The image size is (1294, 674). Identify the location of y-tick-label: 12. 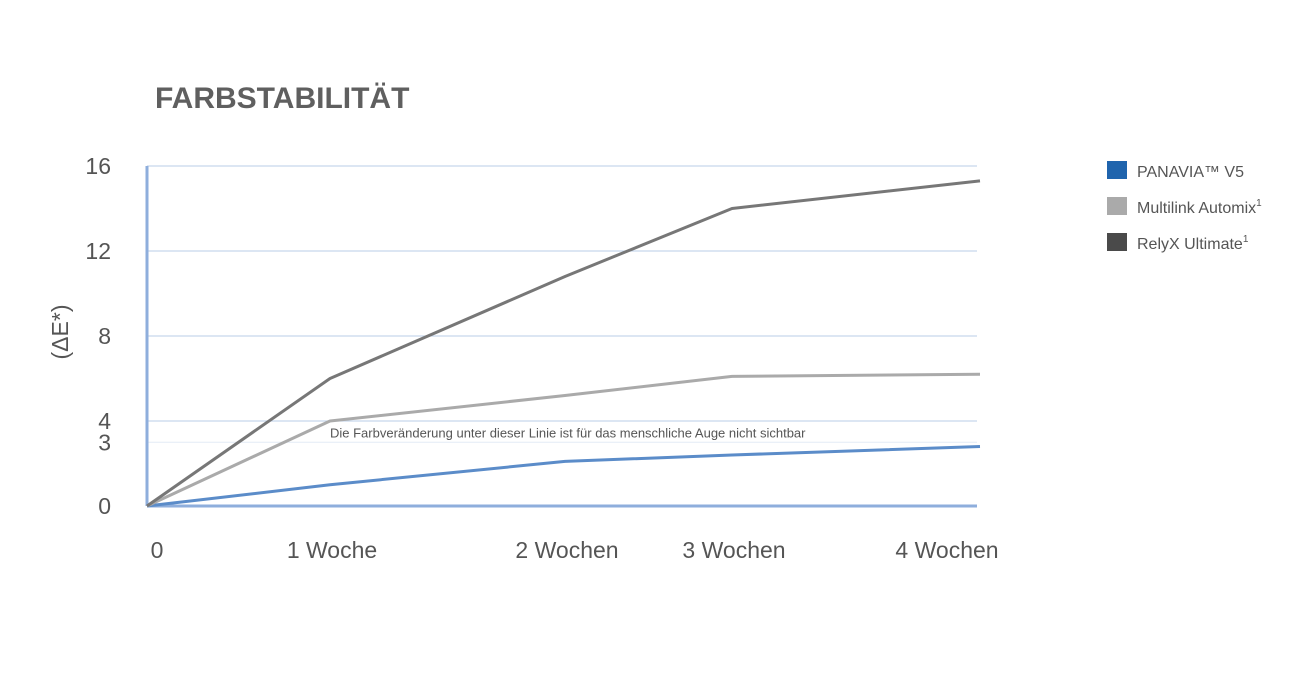
(98, 251).